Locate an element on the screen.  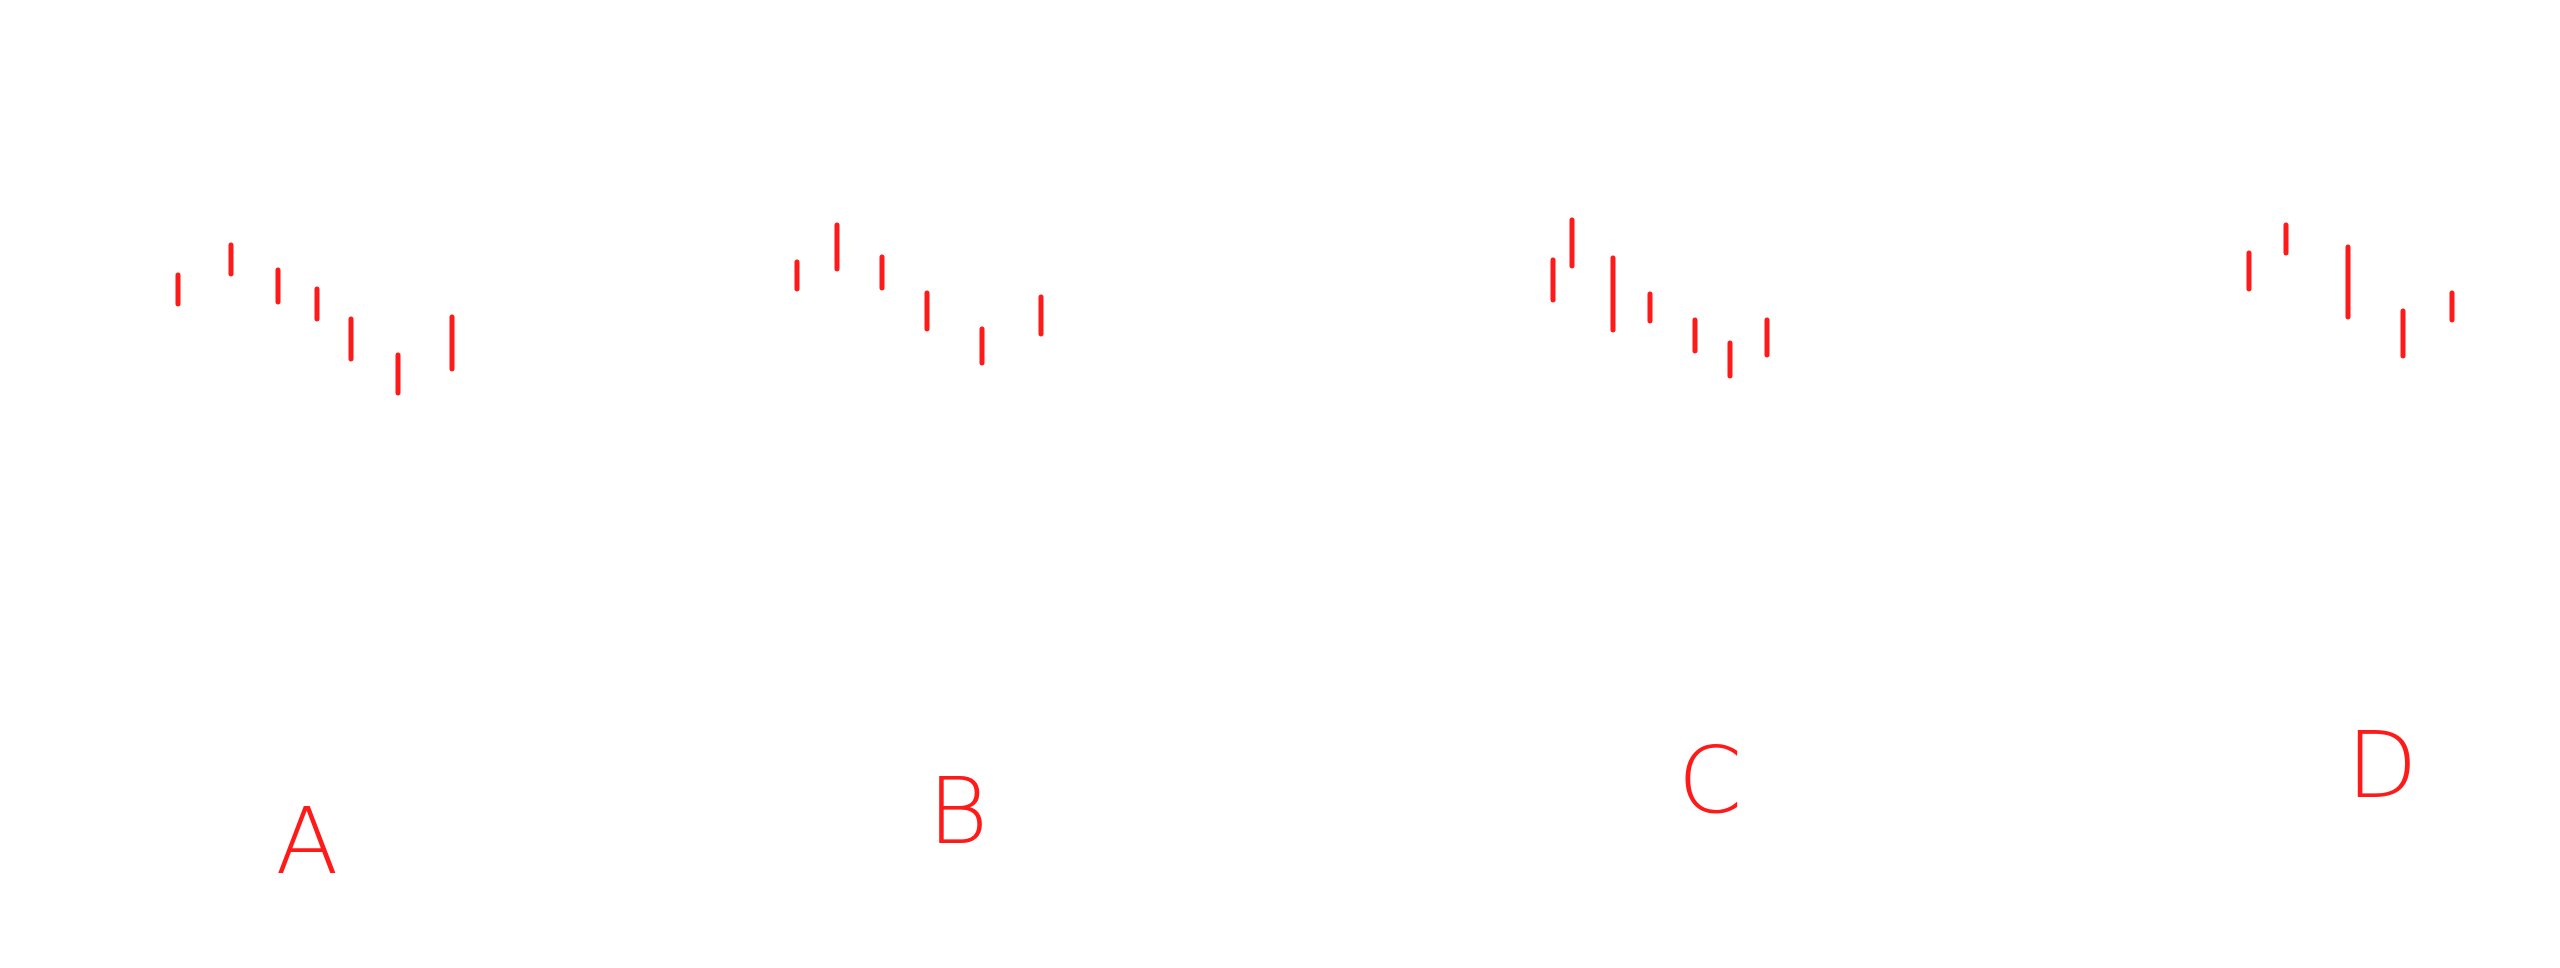
panel-label-c: C is located at coordinates (1710, 780).